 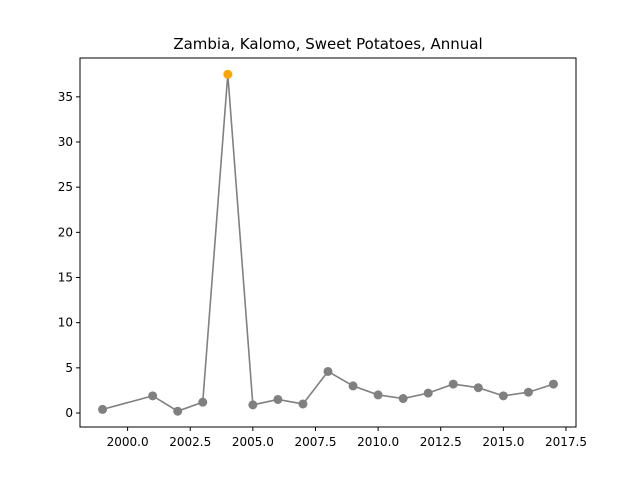 I want to click on y-tick-label: 10, so click(x=65, y=323).